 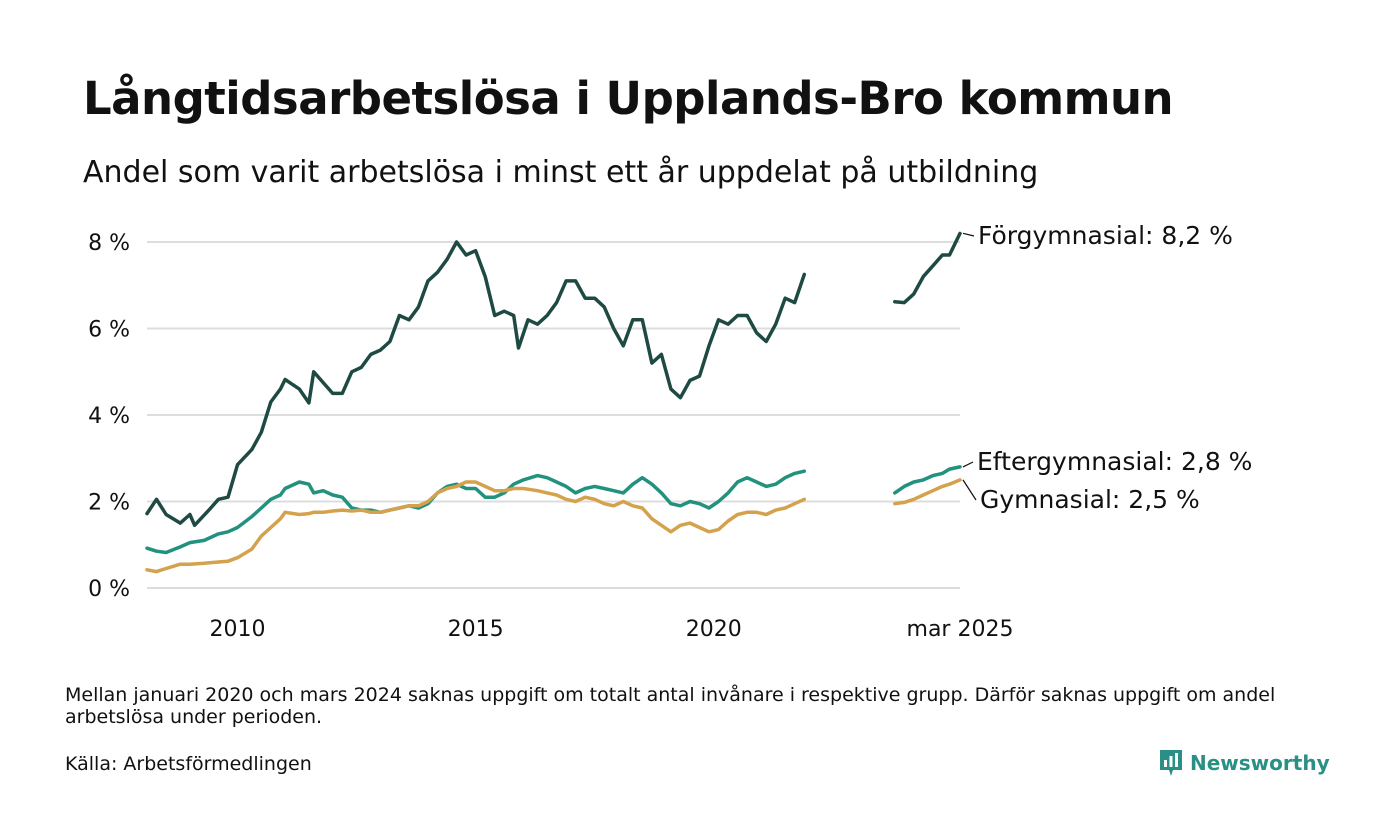 I want to click on brand: Newsworthy, so click(x=1244, y=763).